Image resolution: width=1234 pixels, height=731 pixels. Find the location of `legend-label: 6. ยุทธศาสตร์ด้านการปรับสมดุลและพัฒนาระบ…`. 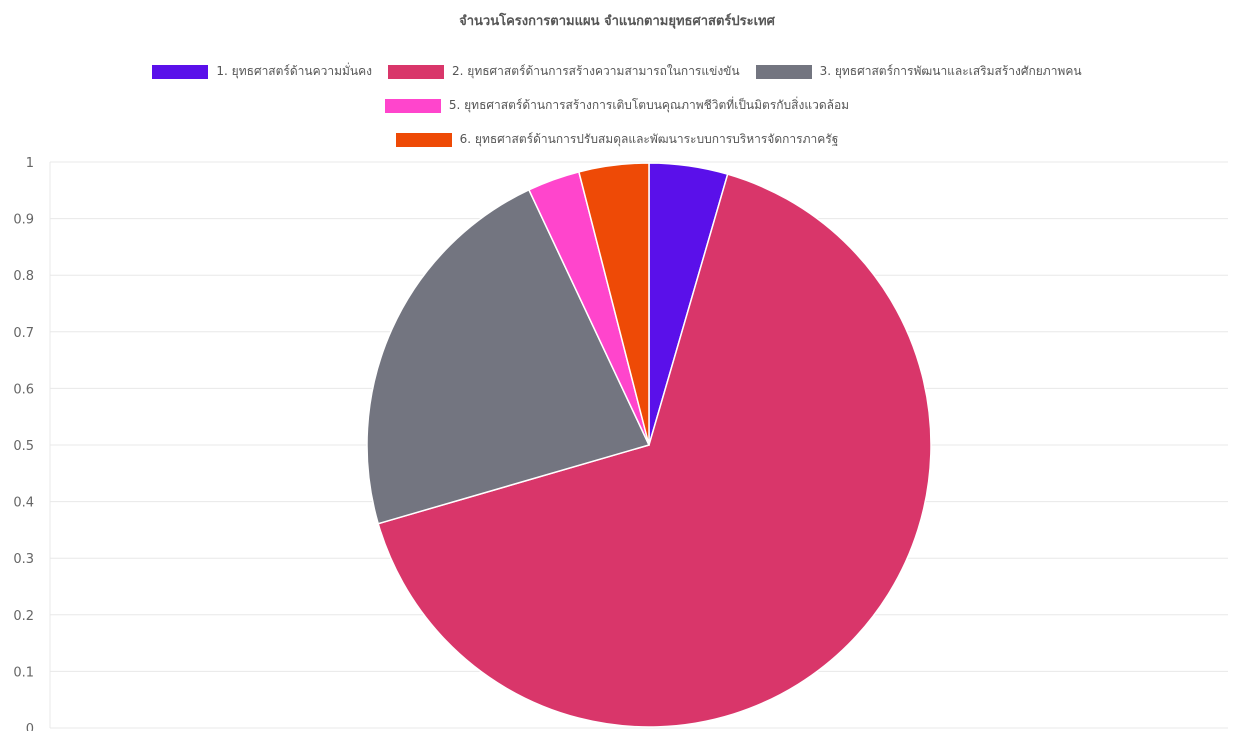

legend-label: 6. ยุทธศาสตร์ด้านการปรับสมดุลและพัฒนาระบ… is located at coordinates (649, 139).